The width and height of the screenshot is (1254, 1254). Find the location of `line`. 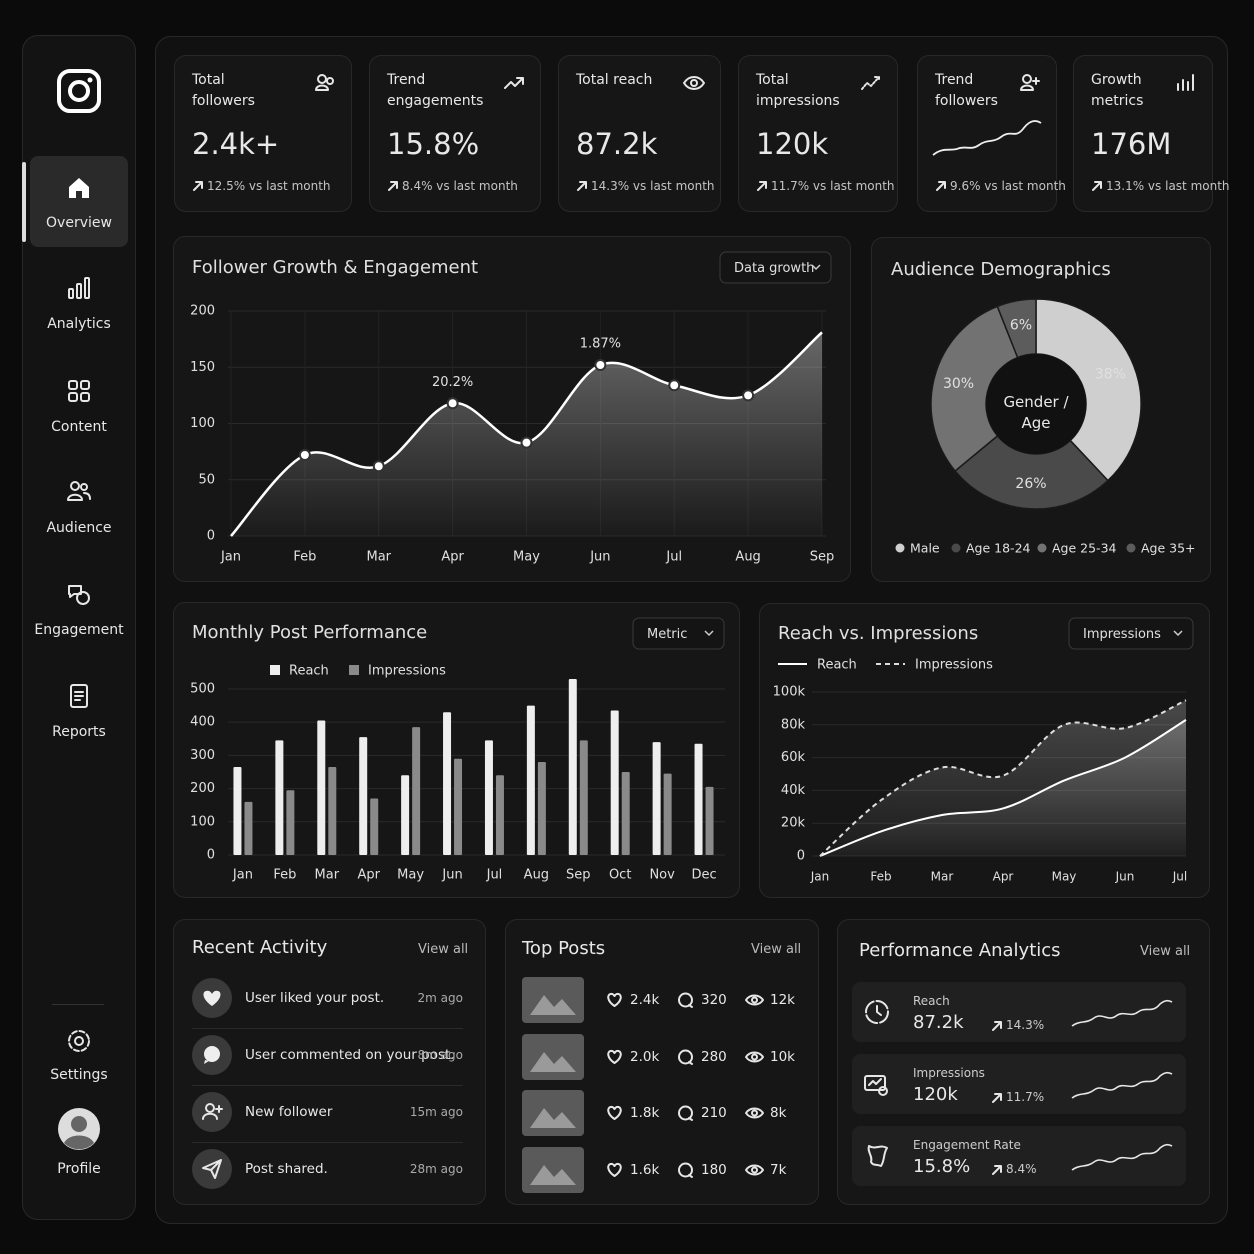

line is located at coordinates (1003, 778).